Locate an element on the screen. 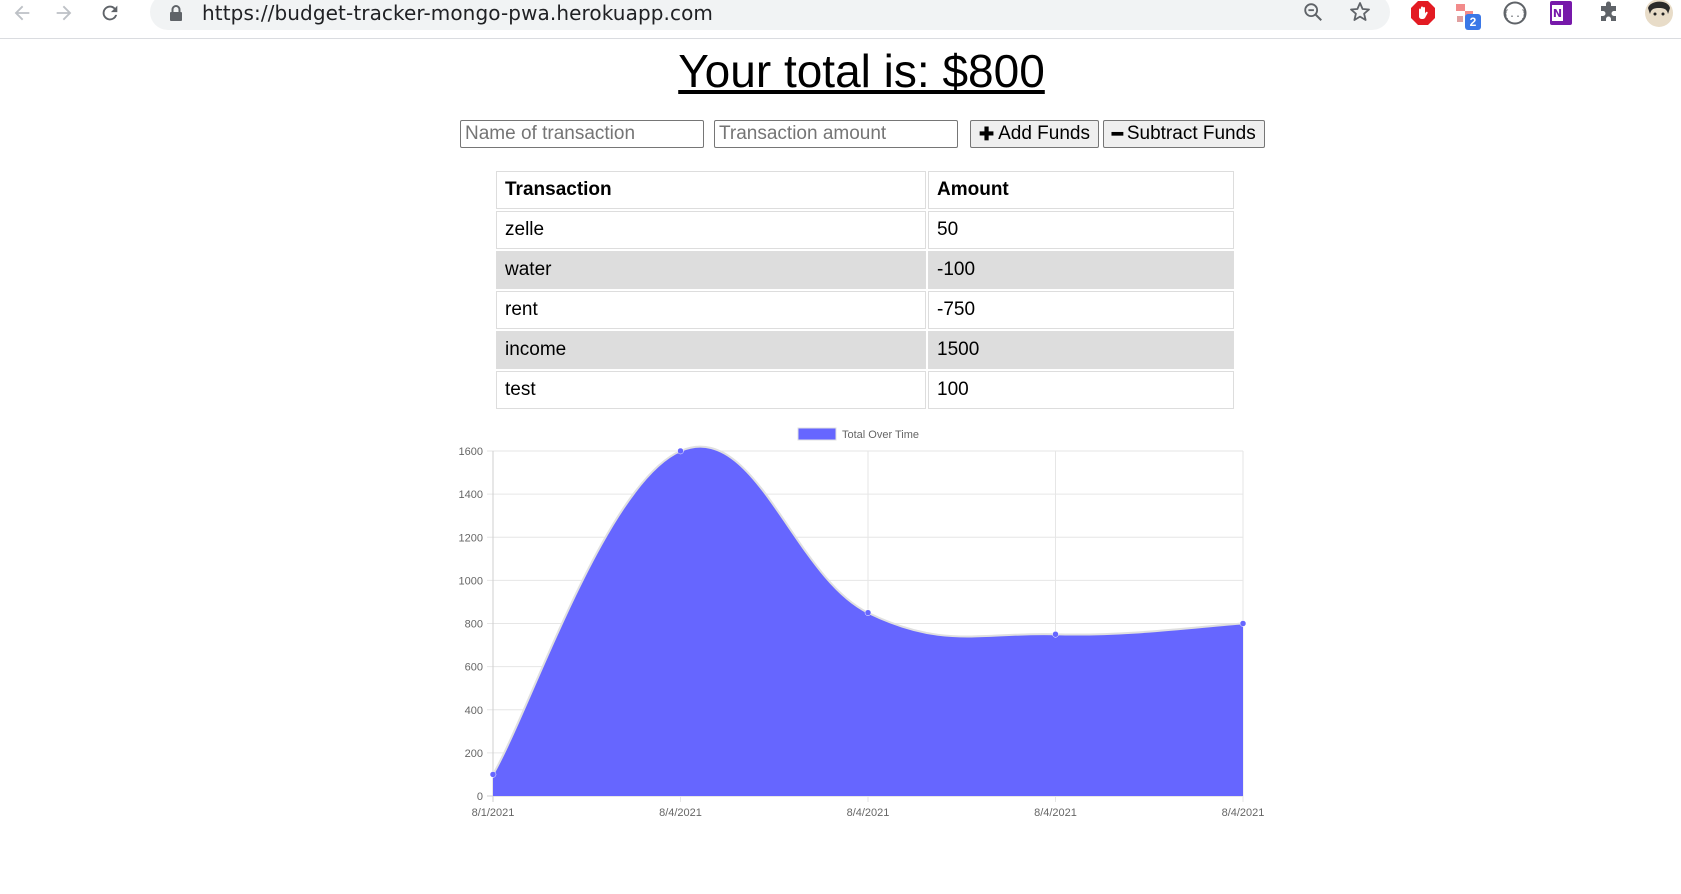 Image resolution: width=1681 pixels, height=894 pixels. transaction-name-cell: water is located at coordinates (711, 270).